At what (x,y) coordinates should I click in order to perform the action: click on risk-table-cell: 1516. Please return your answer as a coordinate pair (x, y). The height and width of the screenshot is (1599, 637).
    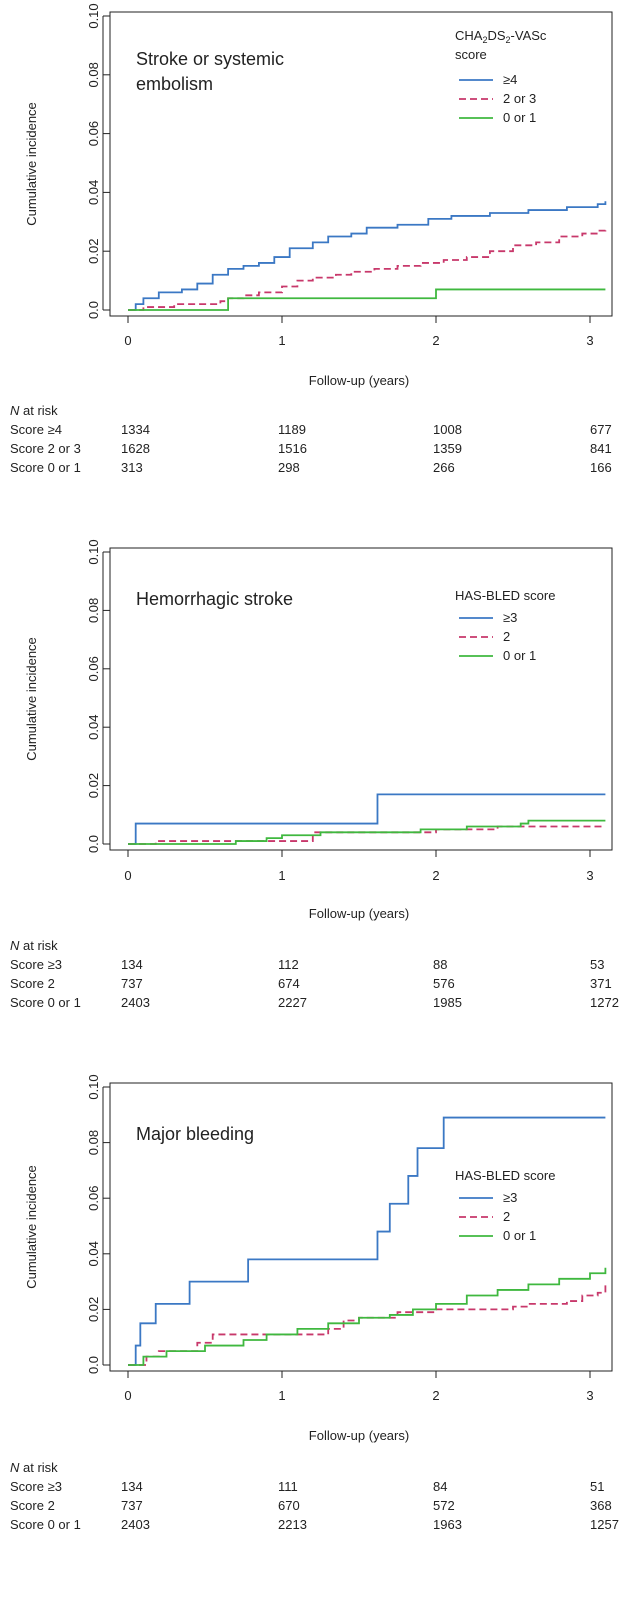
    Looking at the image, I should click on (292, 448).